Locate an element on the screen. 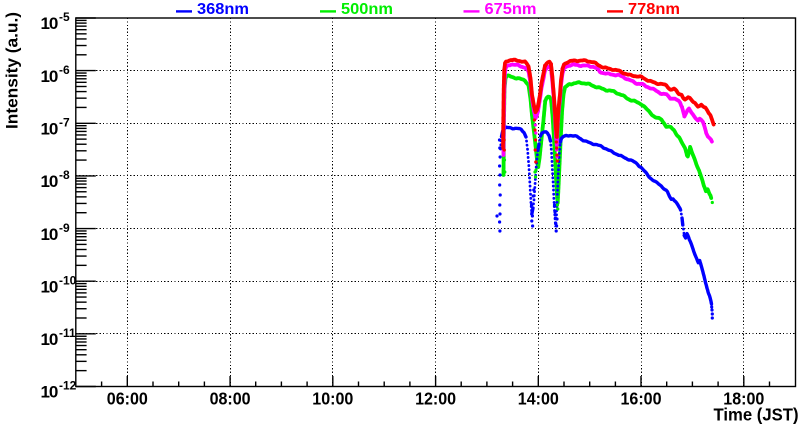 The height and width of the screenshot is (432, 800). svg-text: -8 is located at coordinates (64, 175).